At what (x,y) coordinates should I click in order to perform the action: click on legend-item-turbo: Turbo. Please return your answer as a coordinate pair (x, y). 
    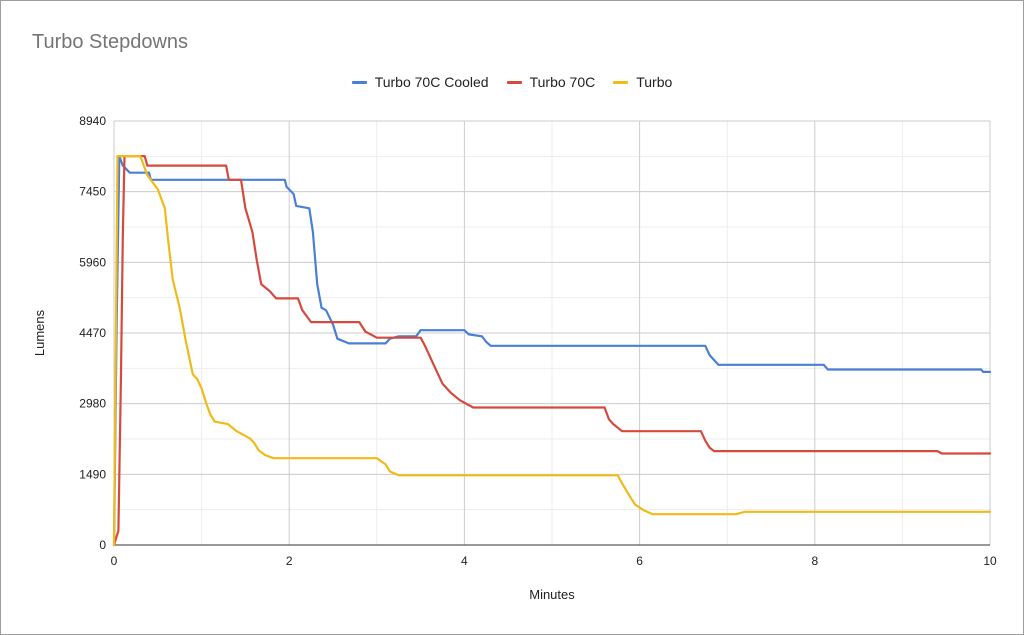
    Looking at the image, I should click on (642, 82).